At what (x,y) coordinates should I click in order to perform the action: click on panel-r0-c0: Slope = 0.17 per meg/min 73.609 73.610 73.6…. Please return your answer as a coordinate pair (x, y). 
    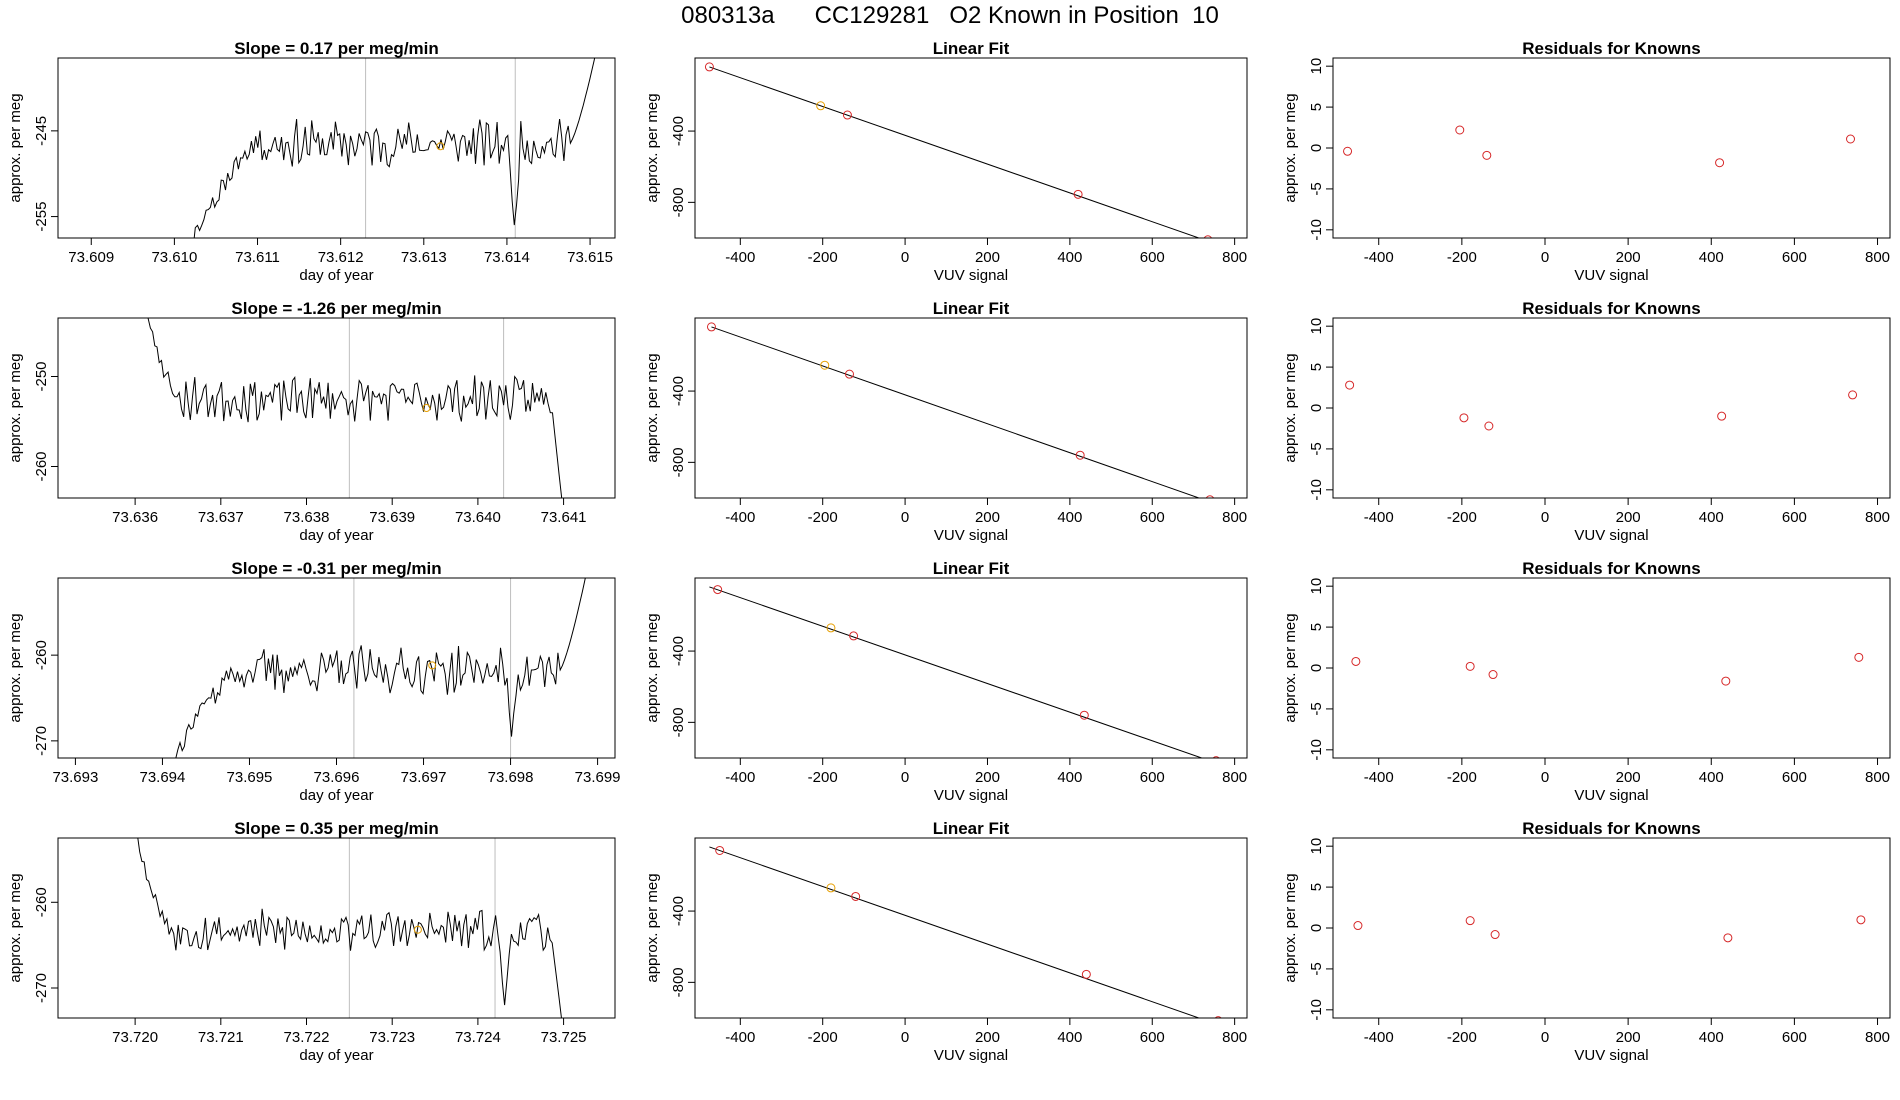
    Looking at the image, I should click on (311, 161).